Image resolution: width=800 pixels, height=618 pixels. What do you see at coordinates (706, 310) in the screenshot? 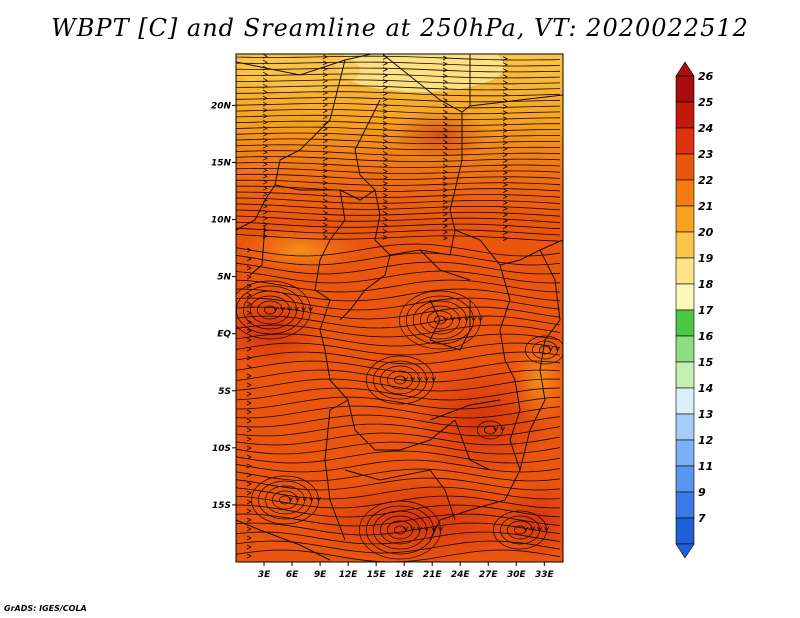
I see `colorbar-label: 17` at bounding box center [706, 310].